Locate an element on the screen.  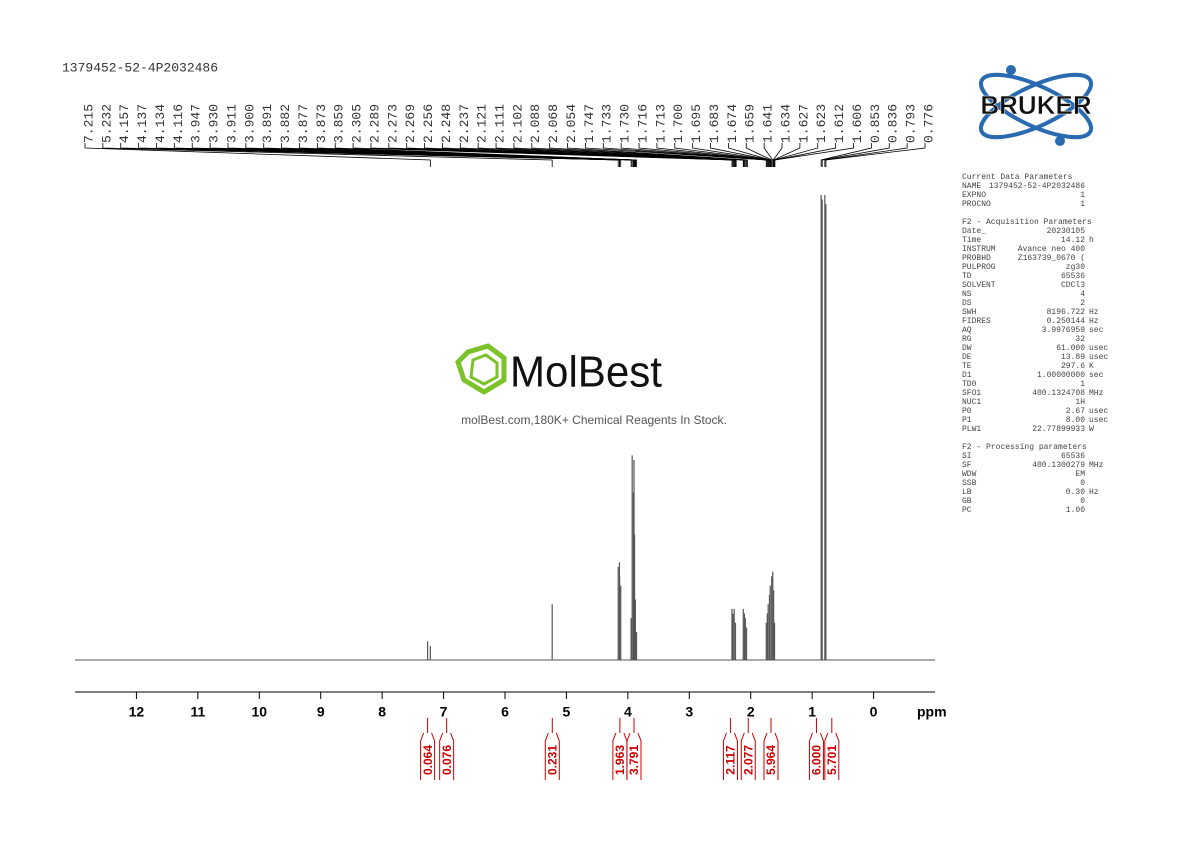
param-name: NAME is located at coordinates (971, 186).